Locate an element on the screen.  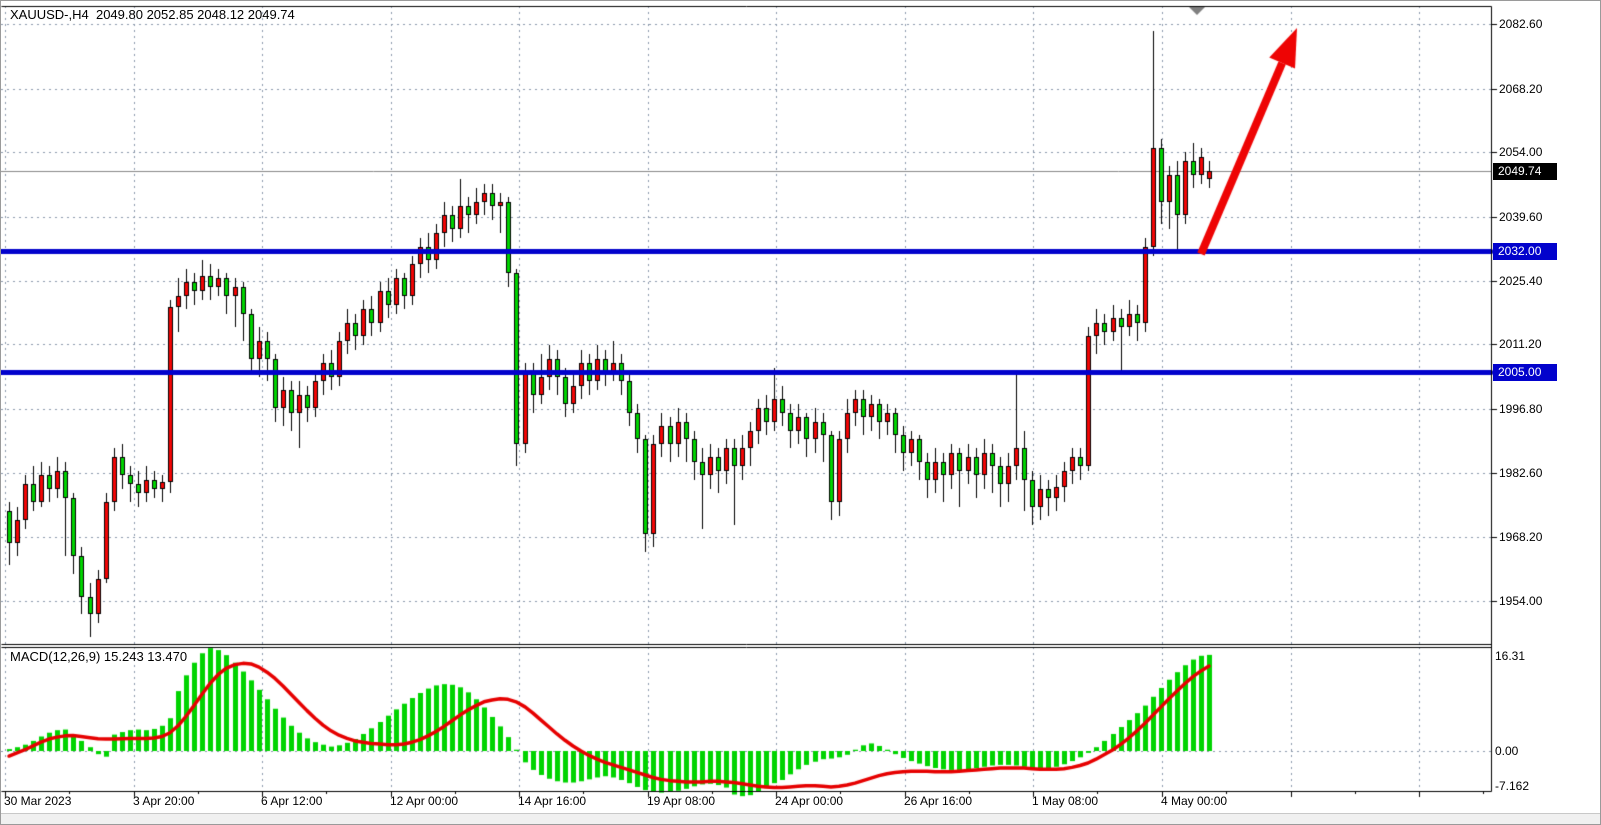
price-tick-label: 1968.20 is located at coordinates (1521, 537).